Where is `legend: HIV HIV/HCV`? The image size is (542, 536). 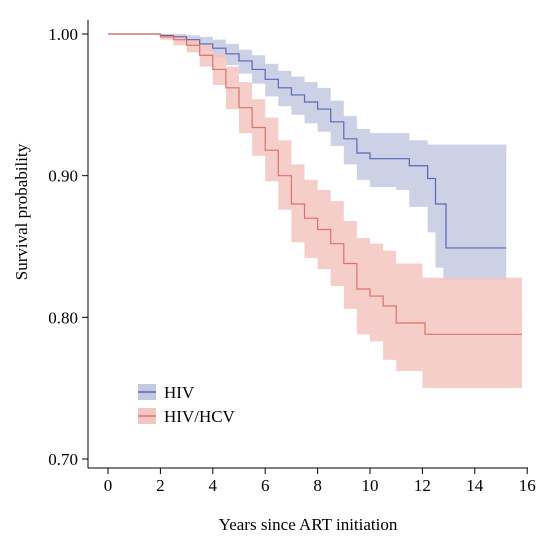
legend: HIV HIV/HCV is located at coordinates (187, 404).